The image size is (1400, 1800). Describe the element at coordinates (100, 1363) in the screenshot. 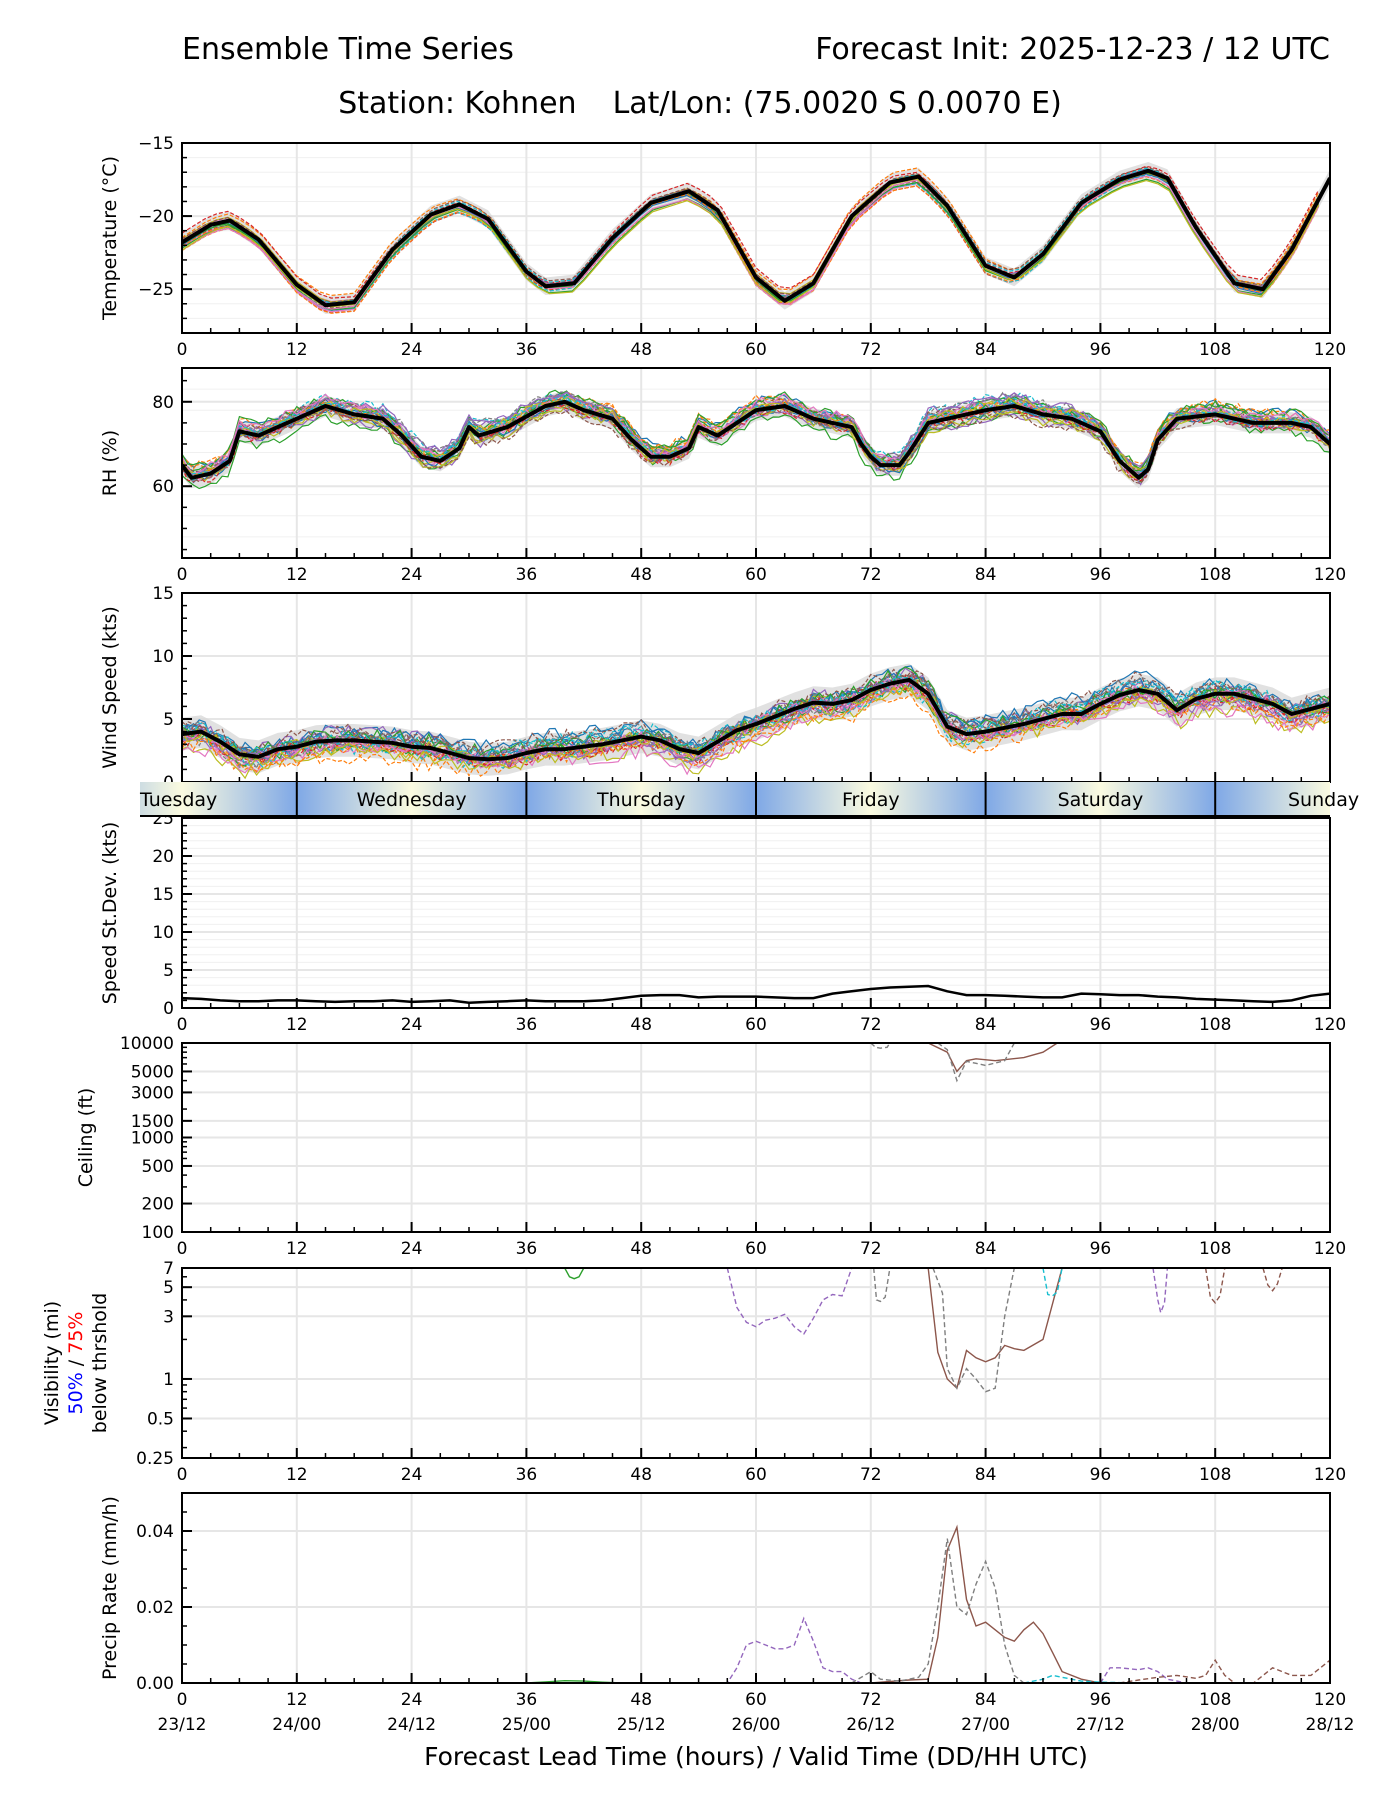

I see `threshold-sub-label: below thrshold` at that location.